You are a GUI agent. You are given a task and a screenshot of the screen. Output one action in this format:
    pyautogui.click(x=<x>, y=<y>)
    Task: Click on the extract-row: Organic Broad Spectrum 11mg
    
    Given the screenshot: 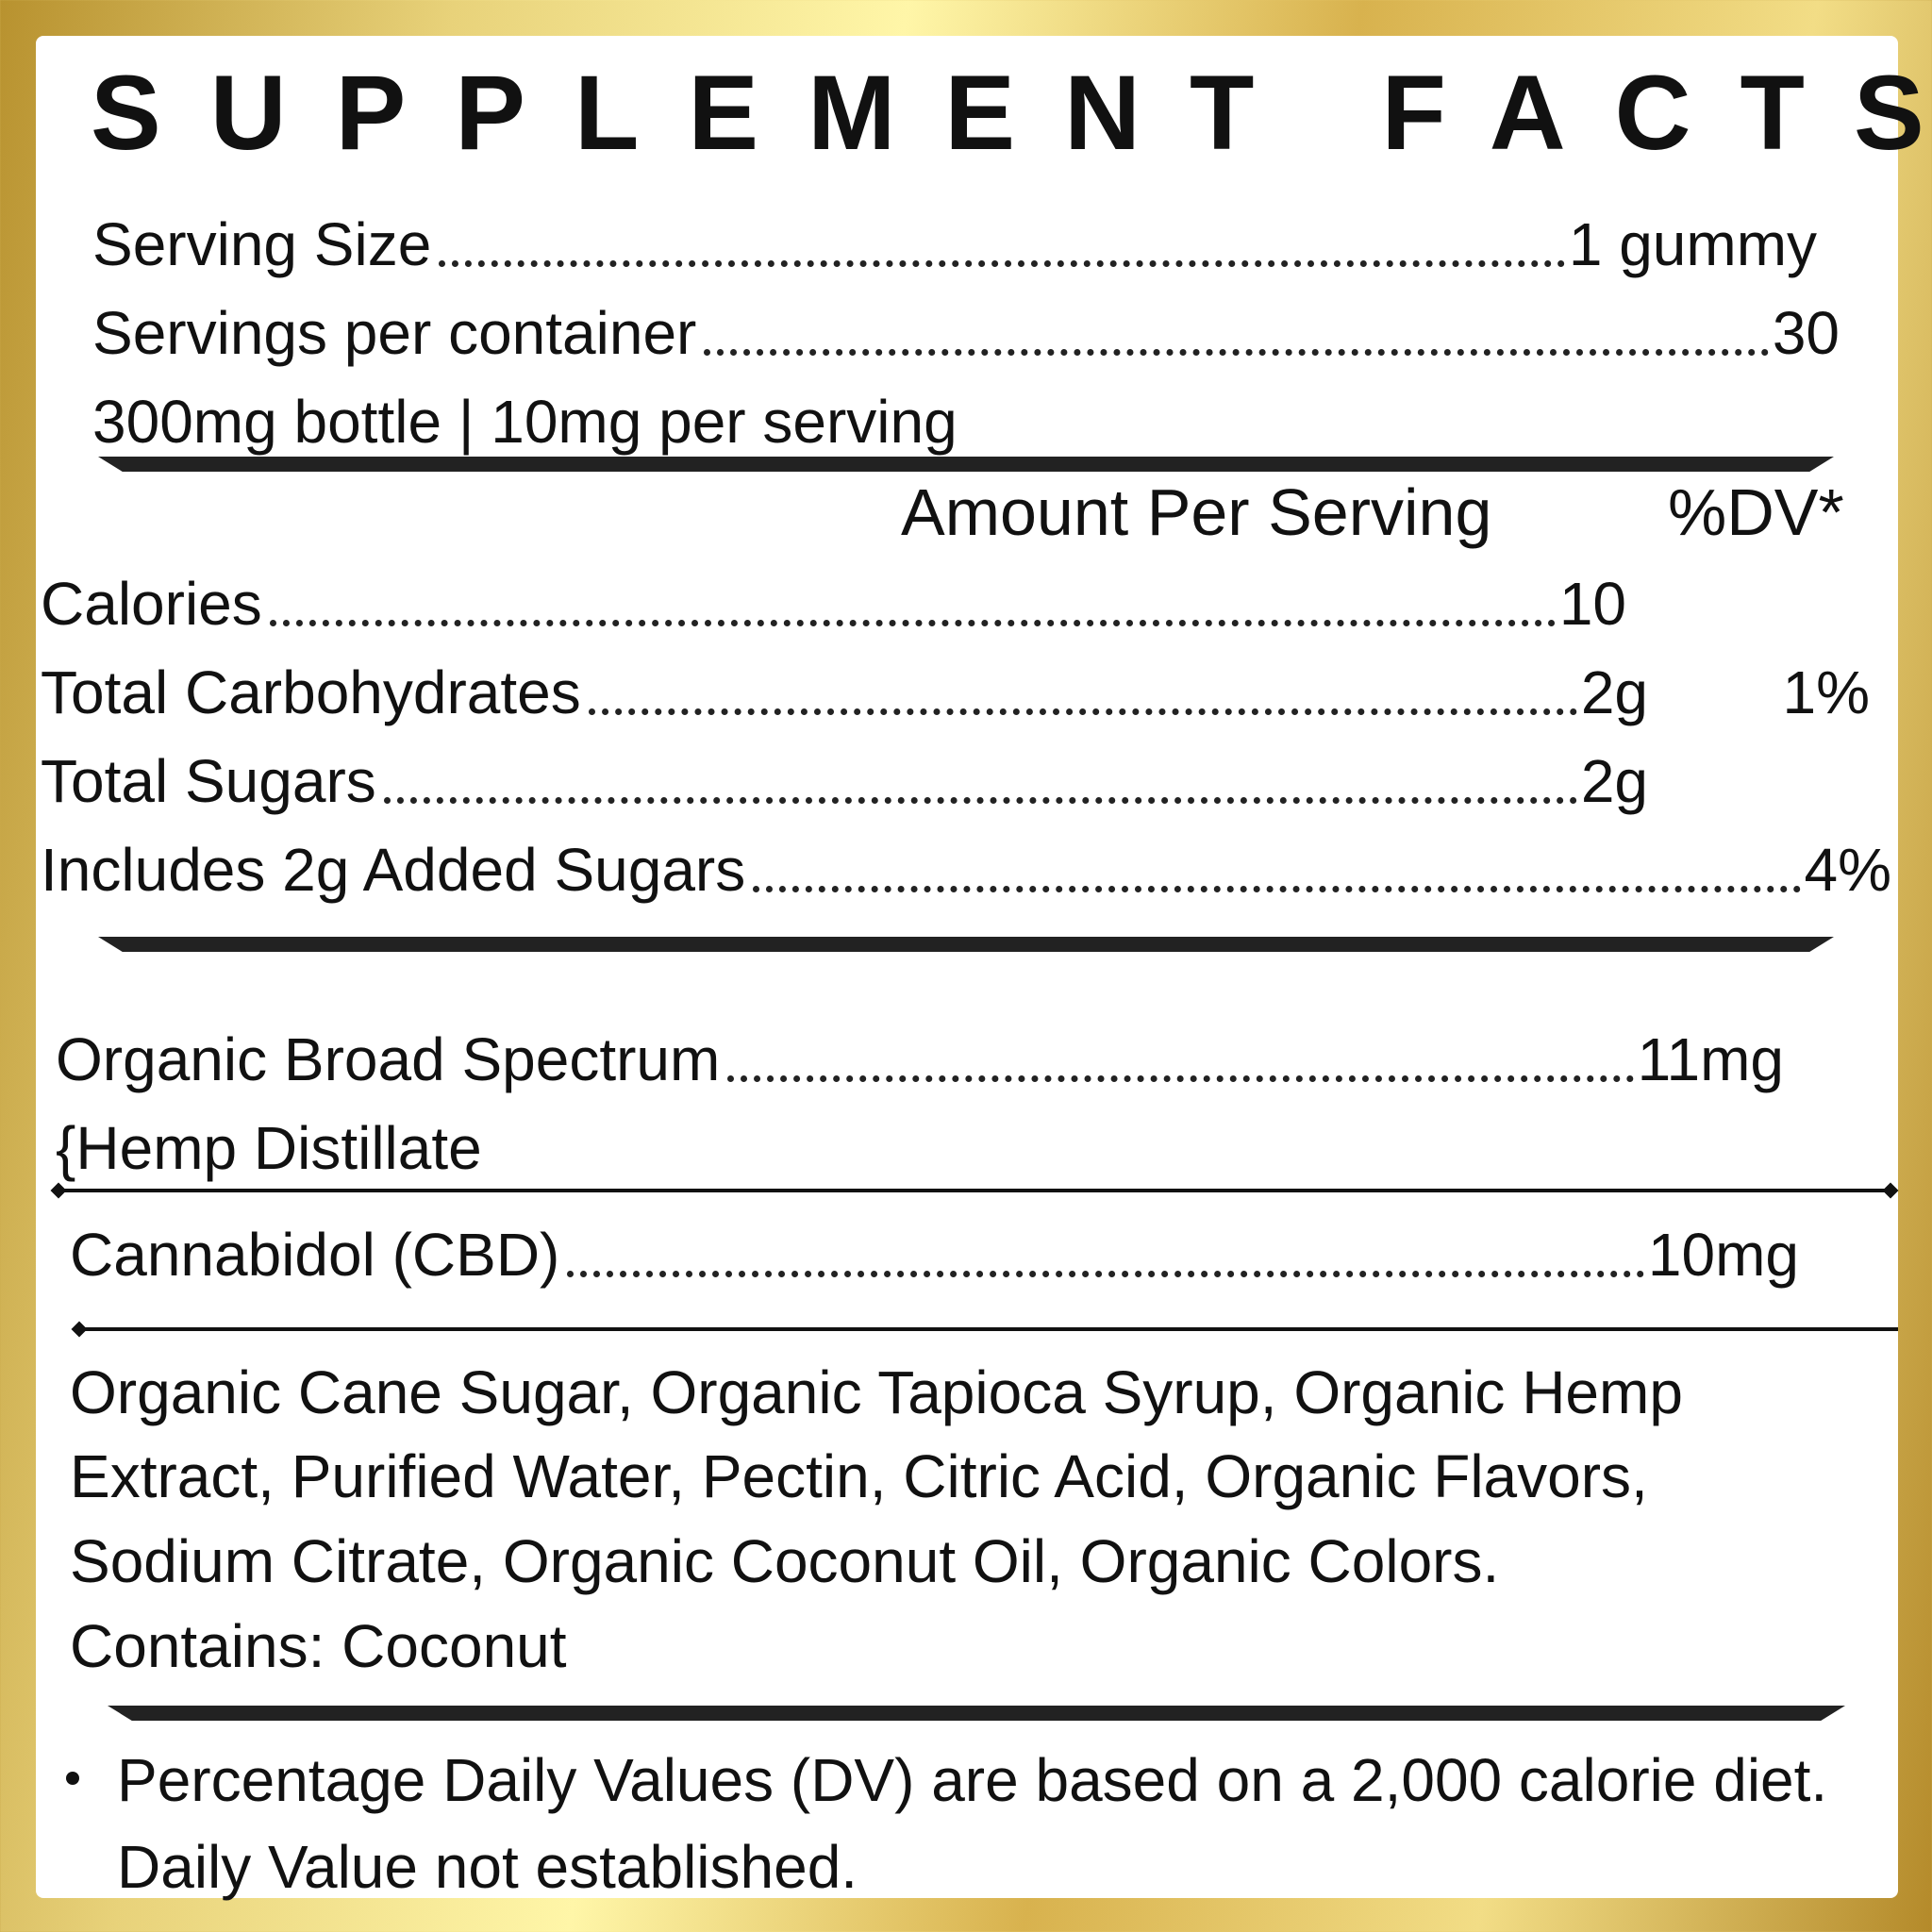 What is the action you would take?
    pyautogui.click(x=920, y=1059)
    